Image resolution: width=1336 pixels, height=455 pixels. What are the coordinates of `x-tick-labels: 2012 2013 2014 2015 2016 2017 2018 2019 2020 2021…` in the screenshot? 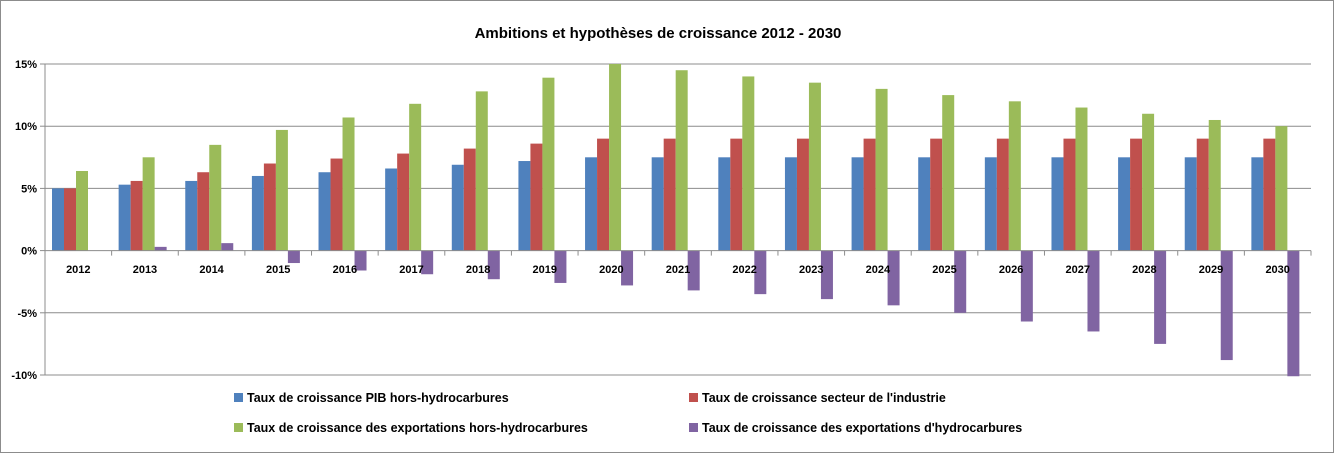 It's located at (678, 270).